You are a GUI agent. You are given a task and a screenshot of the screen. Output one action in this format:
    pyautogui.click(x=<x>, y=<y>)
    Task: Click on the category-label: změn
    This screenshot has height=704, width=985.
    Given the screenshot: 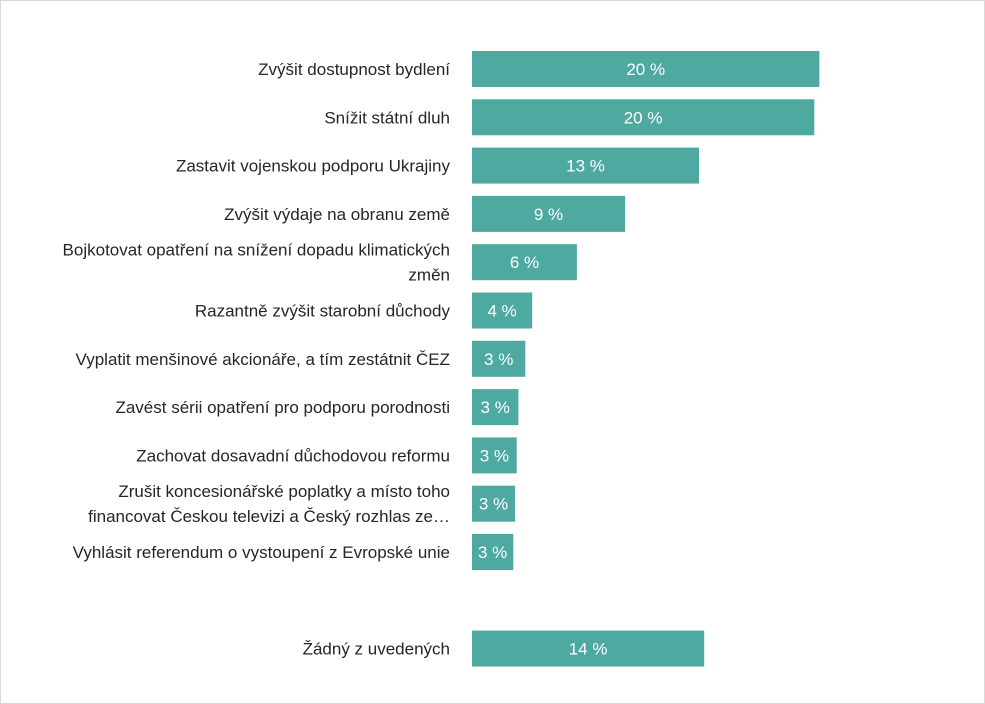 What is the action you would take?
    pyautogui.click(x=429, y=275)
    